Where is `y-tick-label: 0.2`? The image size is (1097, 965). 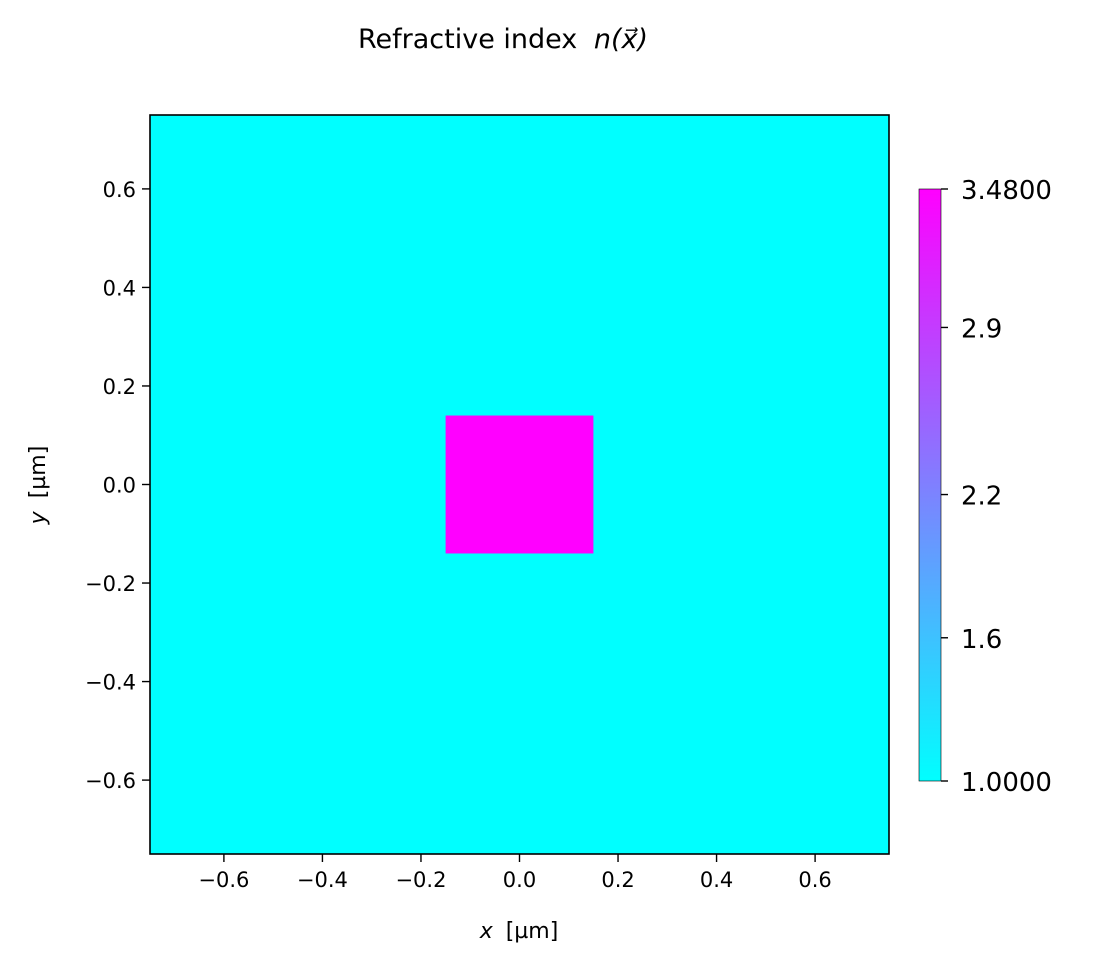 y-tick-label: 0.2 is located at coordinates (119, 387).